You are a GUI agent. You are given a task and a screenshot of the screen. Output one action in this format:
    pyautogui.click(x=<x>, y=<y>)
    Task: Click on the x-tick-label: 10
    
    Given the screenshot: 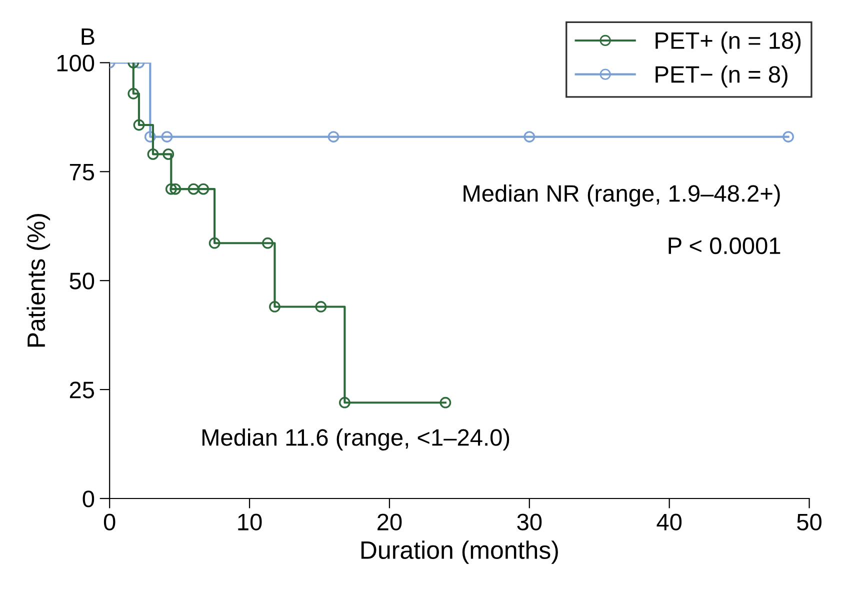 What is the action you would take?
    pyautogui.click(x=250, y=522)
    